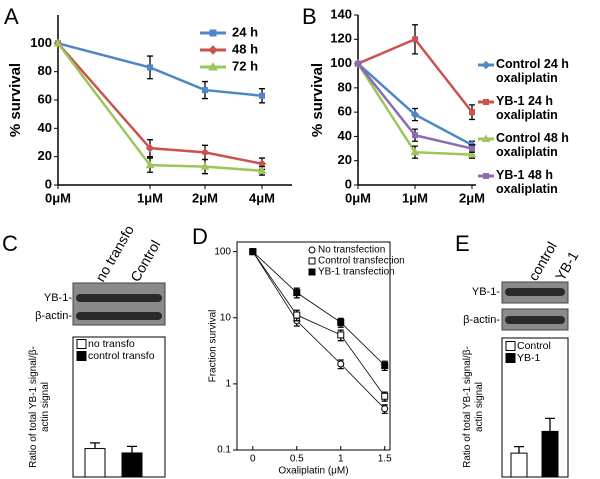 The width and height of the screenshot is (600, 479). Describe the element at coordinates (317, 100) in the screenshot. I see `y-axis-label: % survival` at that location.